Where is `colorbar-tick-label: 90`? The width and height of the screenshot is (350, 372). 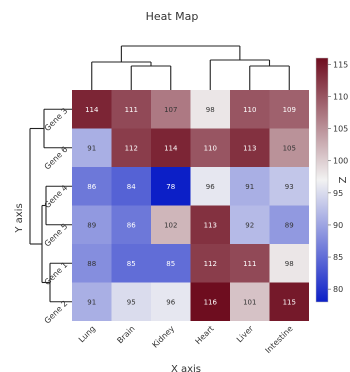 colorbar-tick-label: 90 is located at coordinates (338, 225).